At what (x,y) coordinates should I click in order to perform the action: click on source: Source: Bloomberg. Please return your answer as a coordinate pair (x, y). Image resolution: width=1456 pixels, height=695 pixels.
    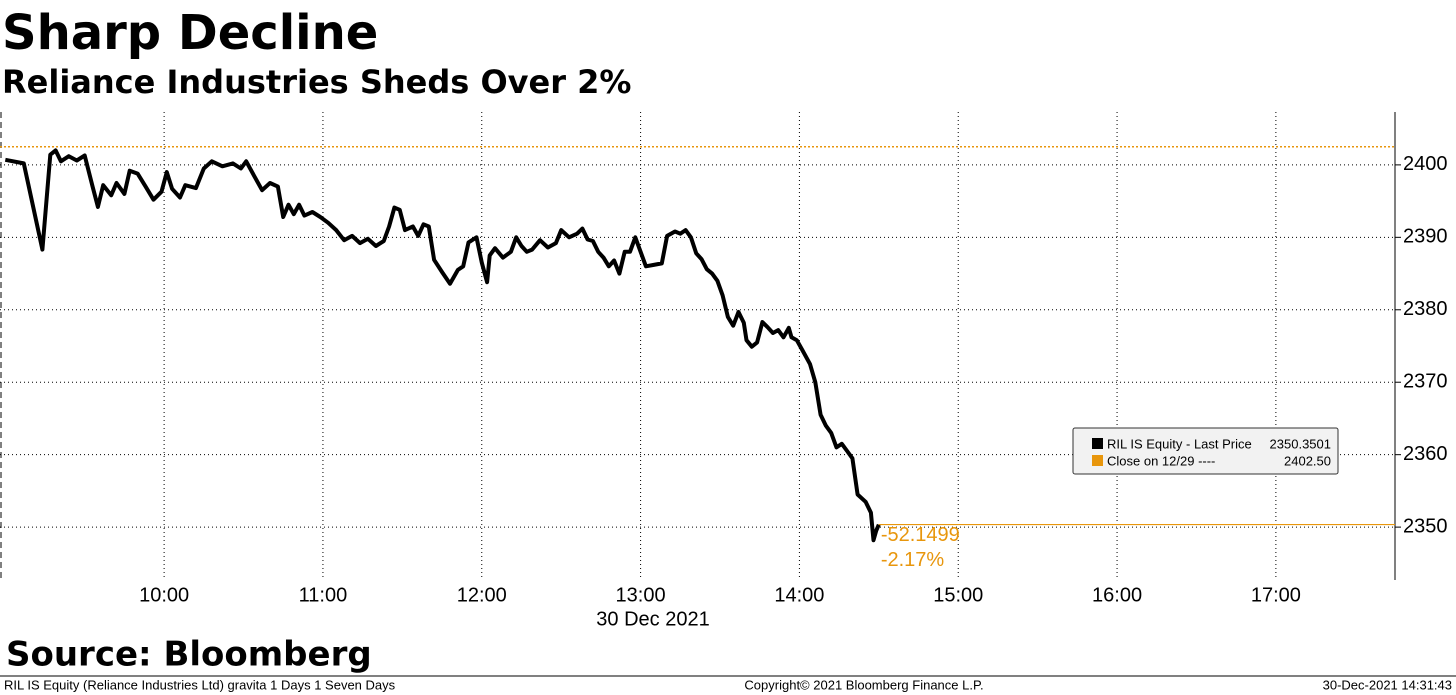
    Looking at the image, I should click on (189, 655).